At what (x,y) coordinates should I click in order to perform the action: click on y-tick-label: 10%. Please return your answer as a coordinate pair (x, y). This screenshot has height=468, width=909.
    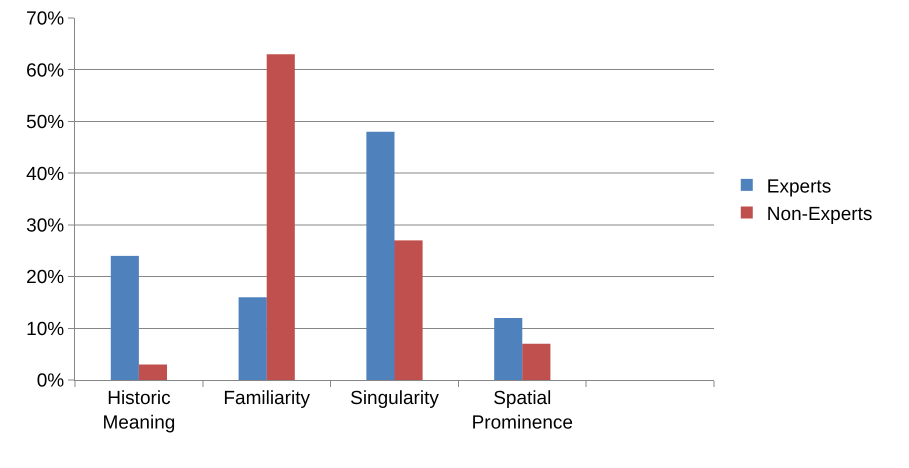
    Looking at the image, I should click on (45, 329).